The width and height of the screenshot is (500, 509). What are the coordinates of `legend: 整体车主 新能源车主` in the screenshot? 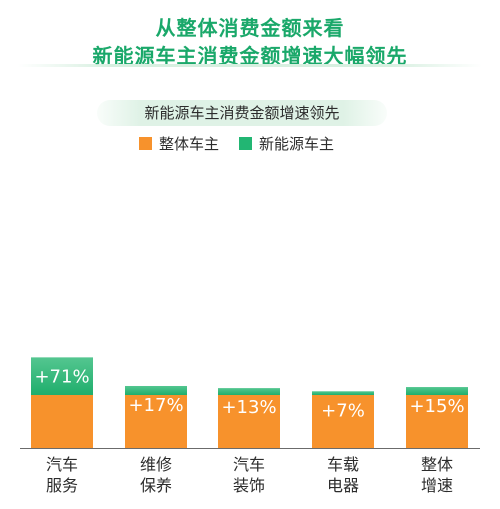 It's located at (246, 143).